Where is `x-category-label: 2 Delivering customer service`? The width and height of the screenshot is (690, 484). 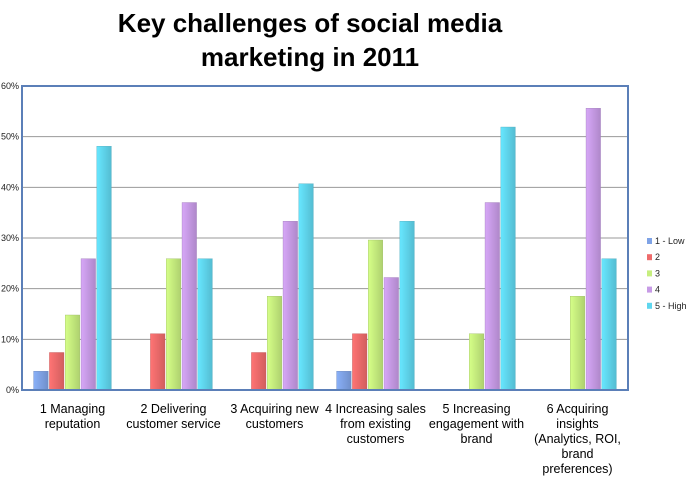
x-category-label: 2 Delivering customer service is located at coordinates (173, 416).